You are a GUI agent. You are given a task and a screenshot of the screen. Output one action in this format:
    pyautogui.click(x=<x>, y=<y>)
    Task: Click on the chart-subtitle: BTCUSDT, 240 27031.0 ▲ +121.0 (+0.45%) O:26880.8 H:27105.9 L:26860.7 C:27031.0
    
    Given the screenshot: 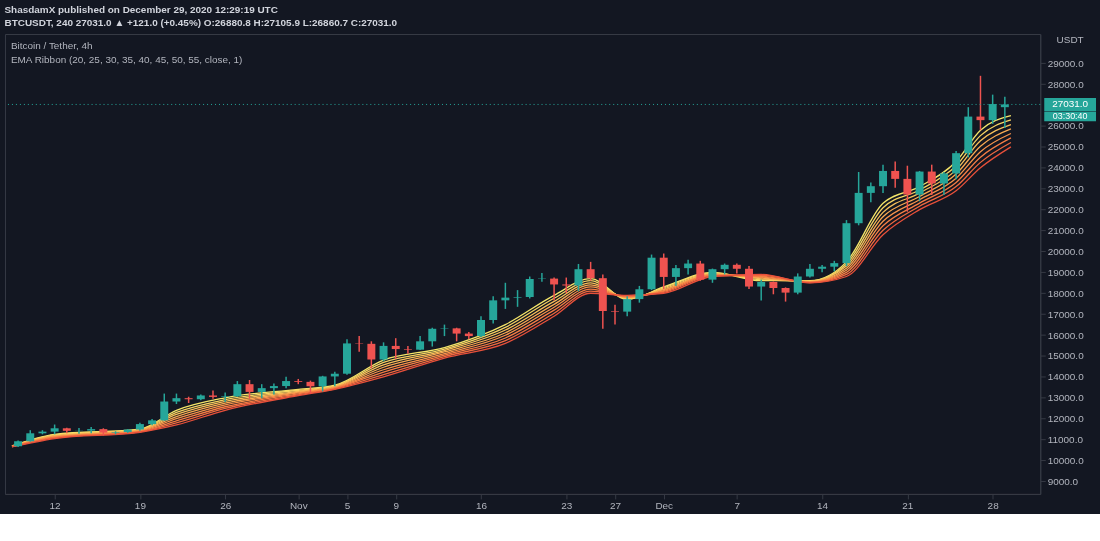 What is the action you would take?
    pyautogui.click(x=201, y=23)
    